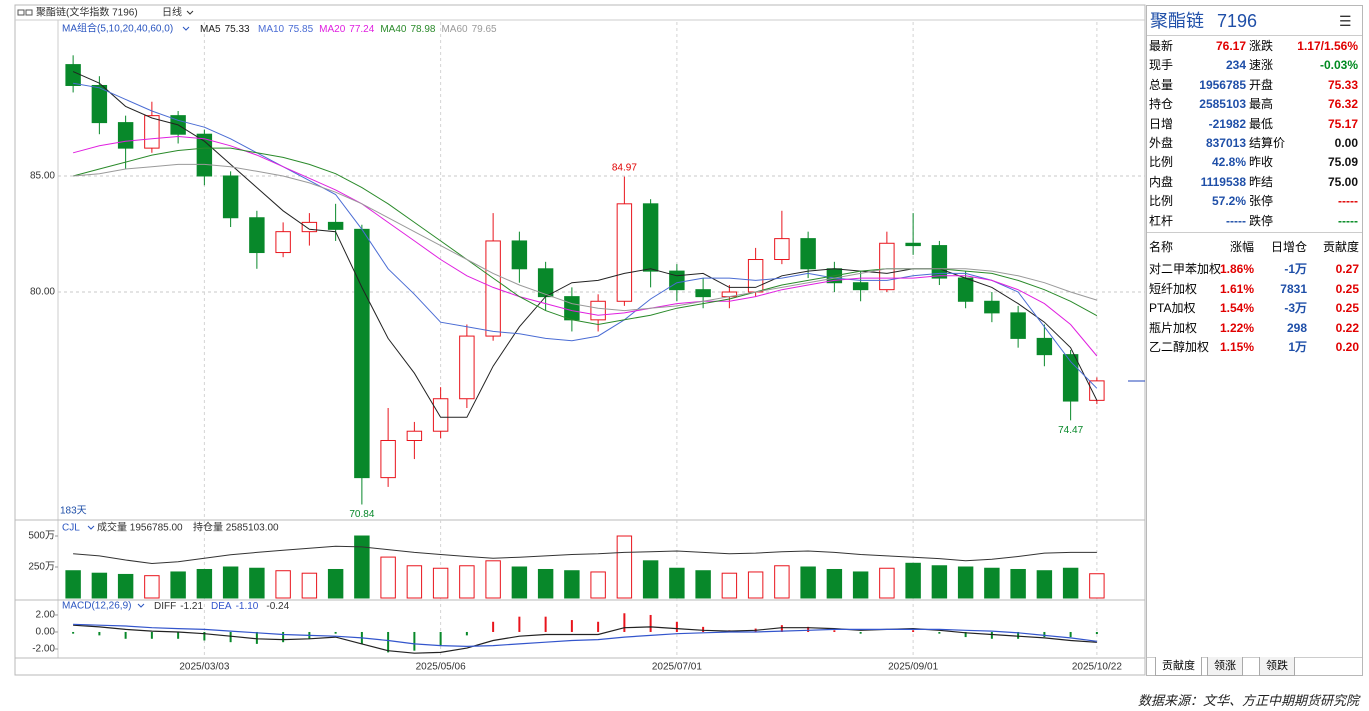 This screenshot has height=711, width=1369. I want to click on constituent-name: 短纤加权, so click(1173, 288).